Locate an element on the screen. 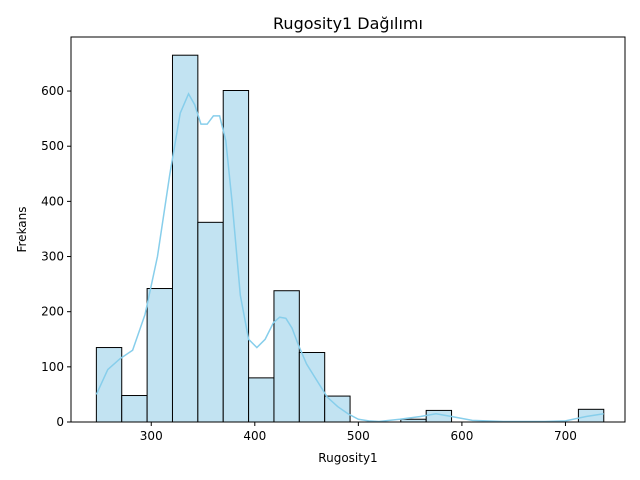 The height and width of the screenshot is (480, 640). x-axis-label: Rugosity1 is located at coordinates (347, 458).